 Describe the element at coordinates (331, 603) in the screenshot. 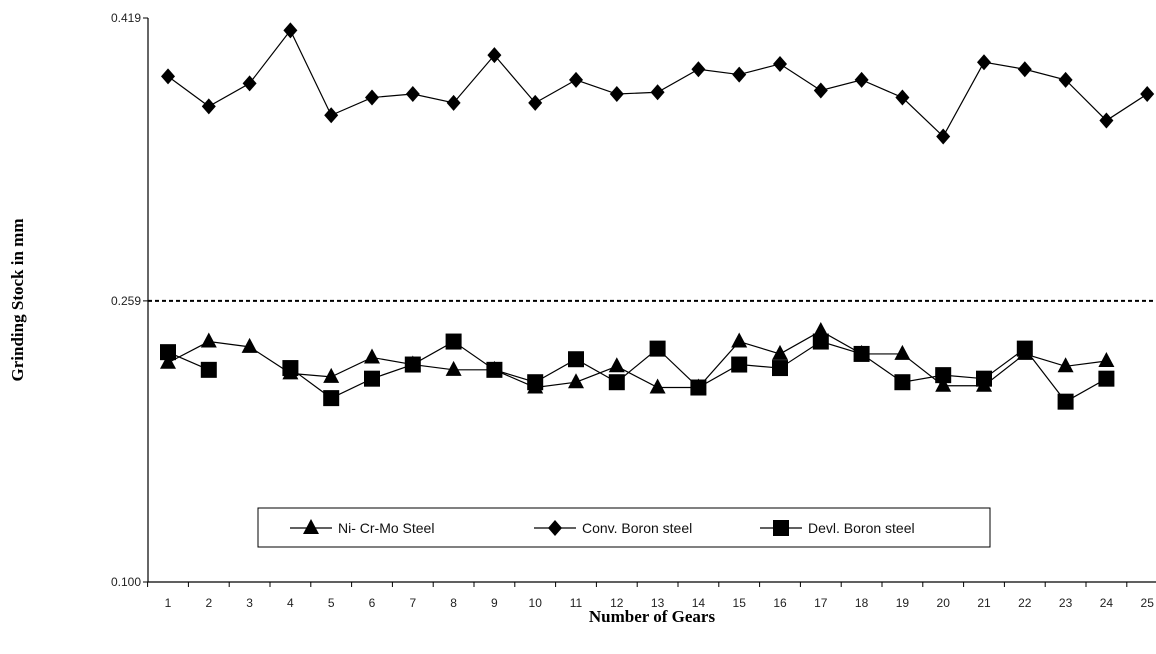

I see `x-tick-label: 5` at that location.